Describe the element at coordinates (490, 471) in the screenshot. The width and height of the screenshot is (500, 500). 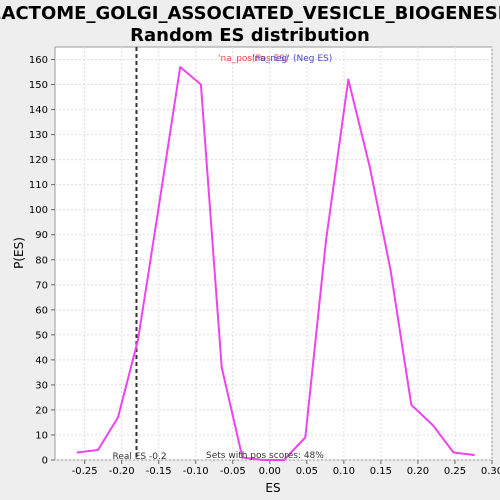
I see `x-tick-label: 0.30` at that location.